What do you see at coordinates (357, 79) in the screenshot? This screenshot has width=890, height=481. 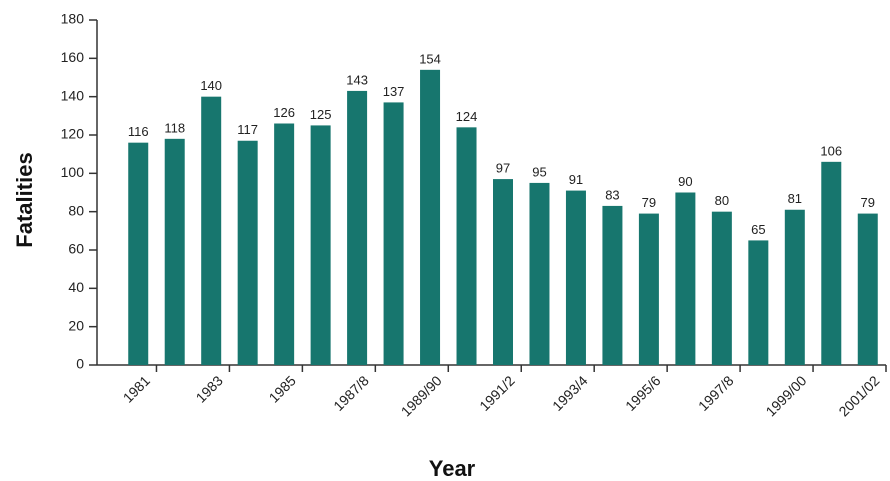 I see `value-label: 143` at bounding box center [357, 79].